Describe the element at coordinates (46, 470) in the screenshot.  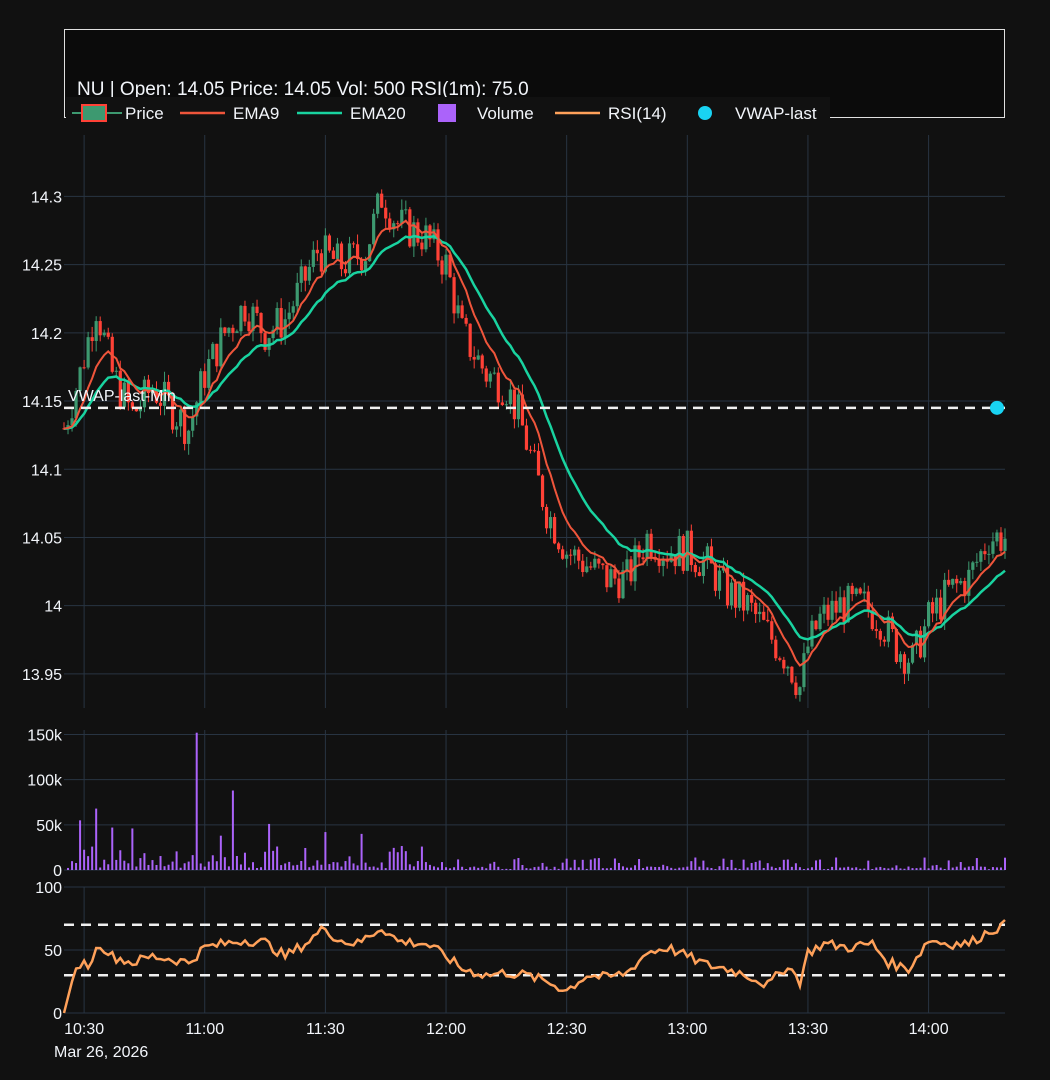
I see `price-tick-label: 14.1` at that location.